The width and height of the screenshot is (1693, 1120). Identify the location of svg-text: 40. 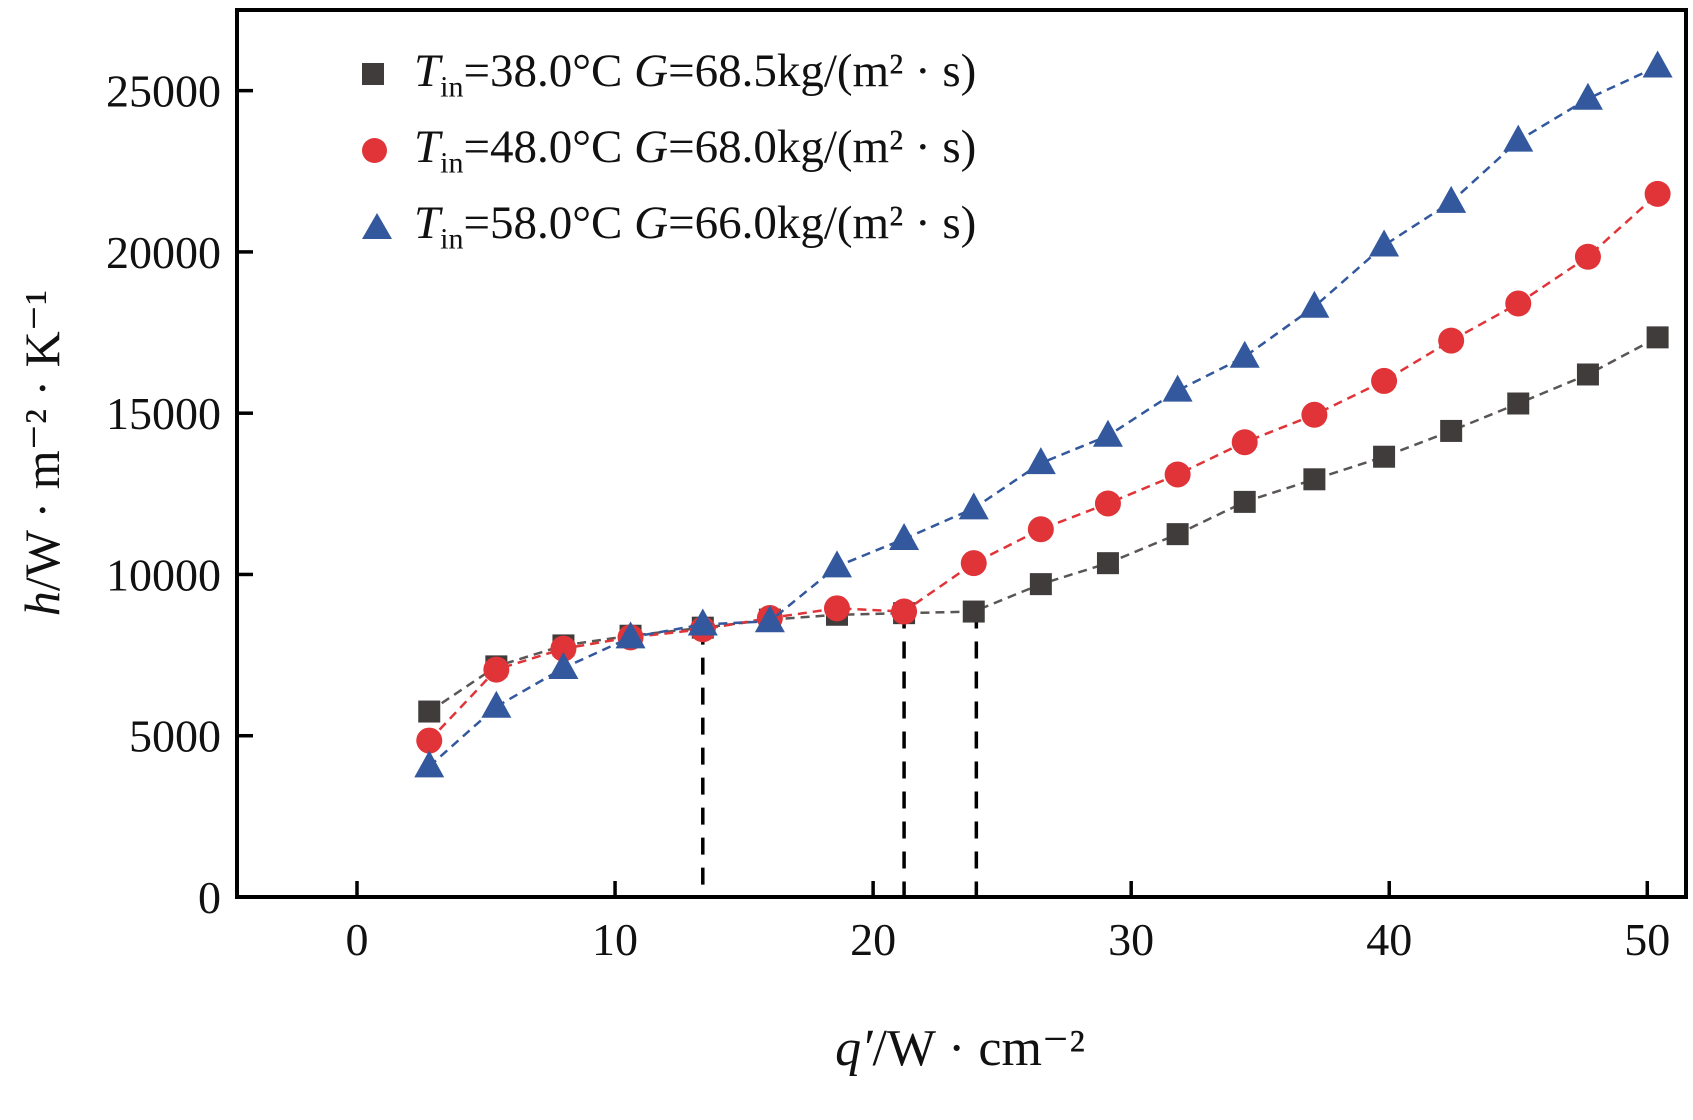
(1389, 939).